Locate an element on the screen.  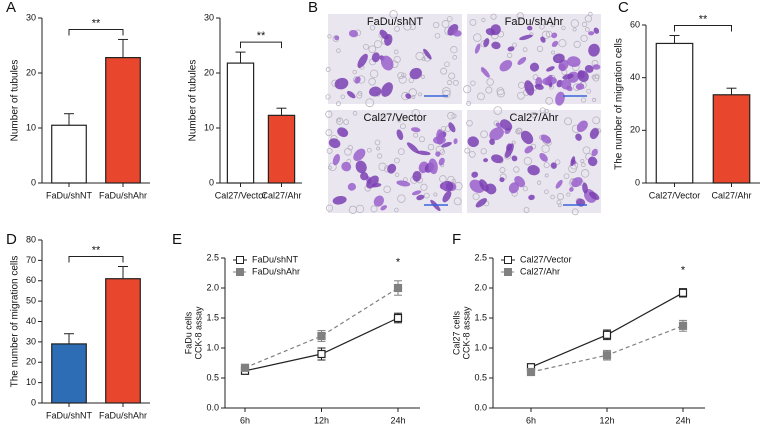
x-tick-label: 6h is located at coordinates (245, 419).